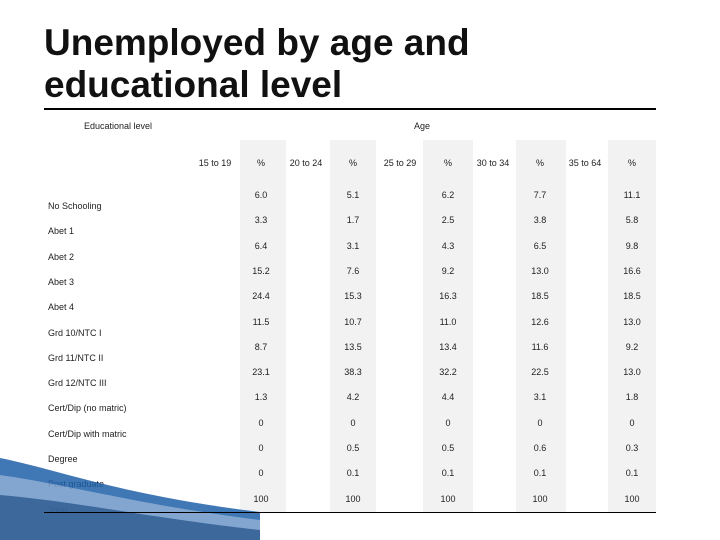 The width and height of the screenshot is (720, 540). Describe the element at coordinates (493, 163) in the screenshot. I see `col-header: 30 to 34` at that location.